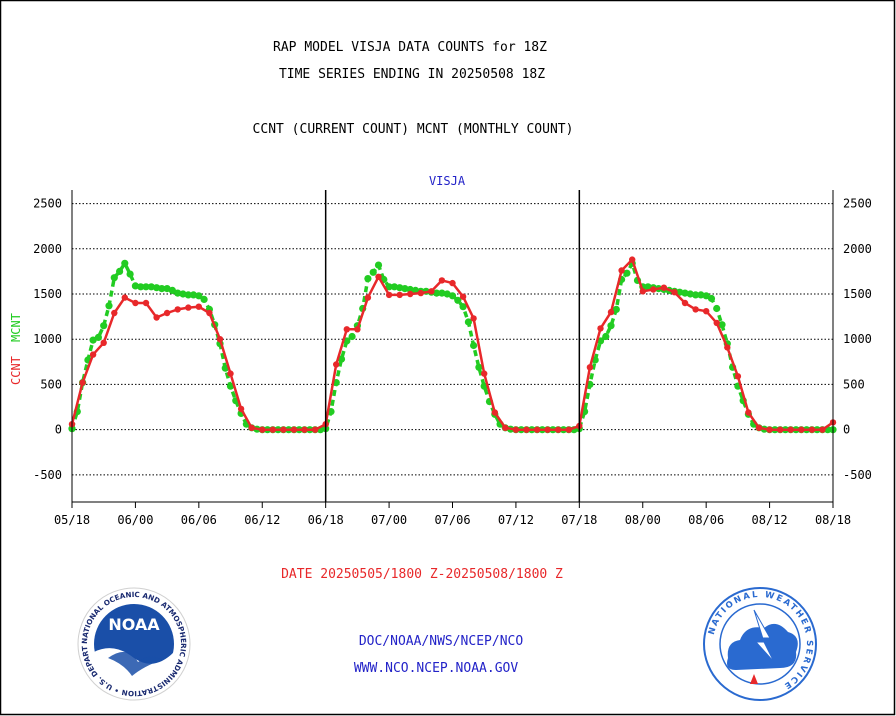 The image size is (896, 716). Describe the element at coordinates (441, 641) in the screenshot. I see `org-line: DOC/NOAA/NWS/NCEP/NCO` at that location.